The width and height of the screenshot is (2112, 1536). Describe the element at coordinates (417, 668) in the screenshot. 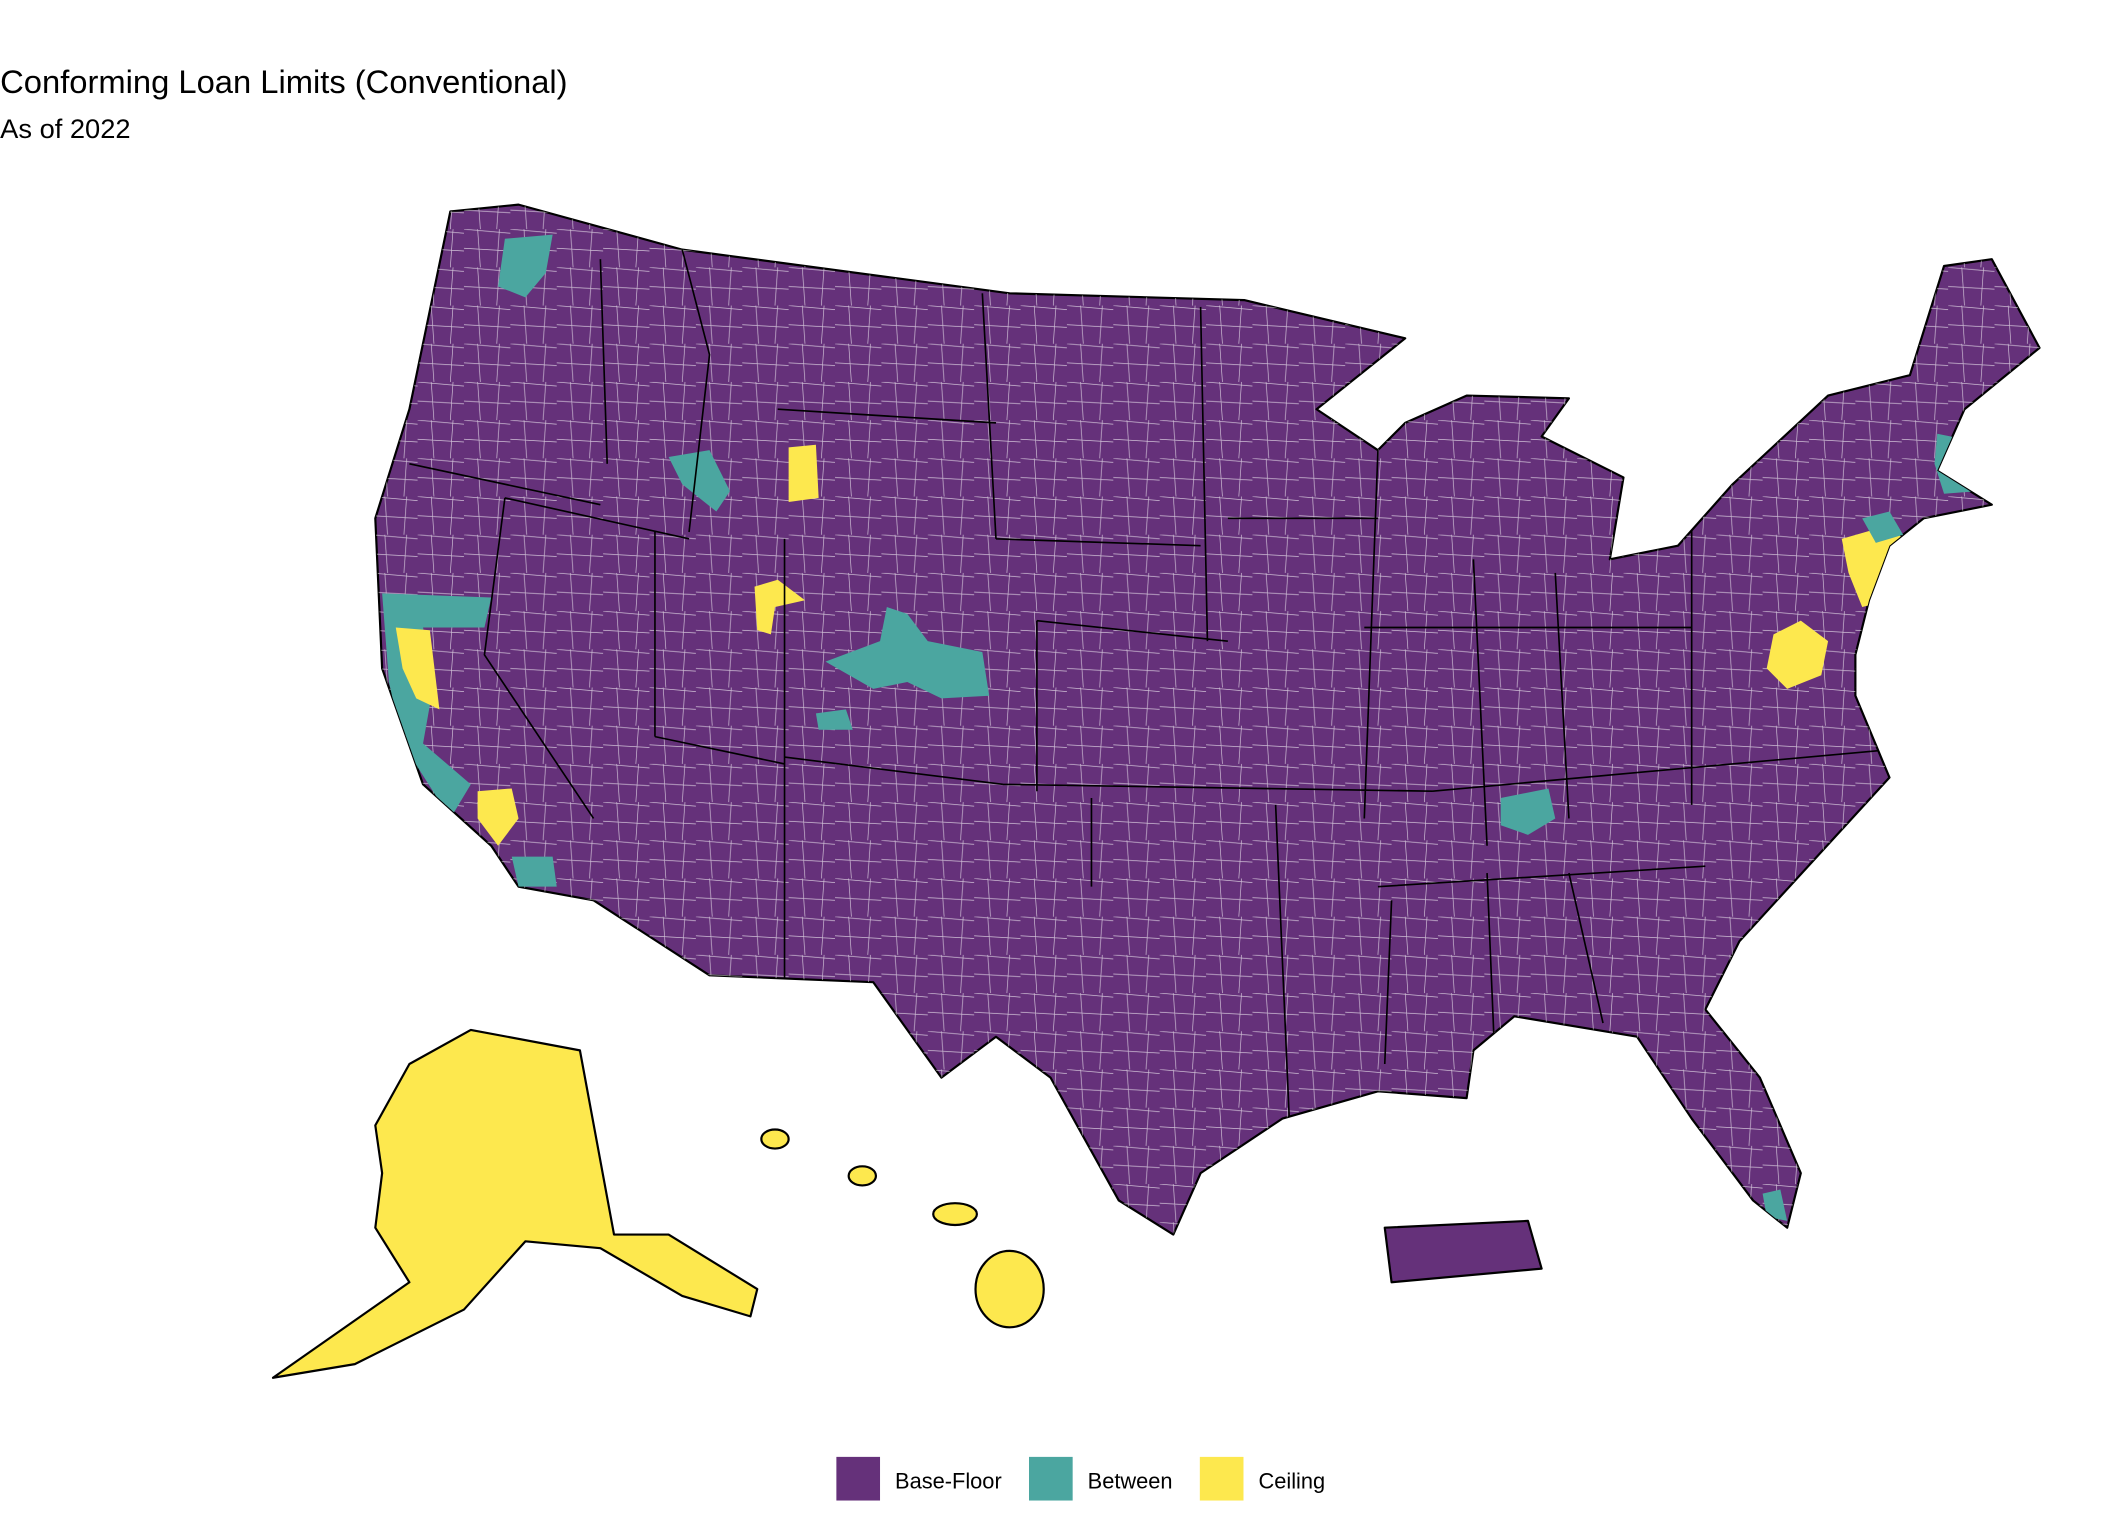

I see `region-bay-area` at that location.